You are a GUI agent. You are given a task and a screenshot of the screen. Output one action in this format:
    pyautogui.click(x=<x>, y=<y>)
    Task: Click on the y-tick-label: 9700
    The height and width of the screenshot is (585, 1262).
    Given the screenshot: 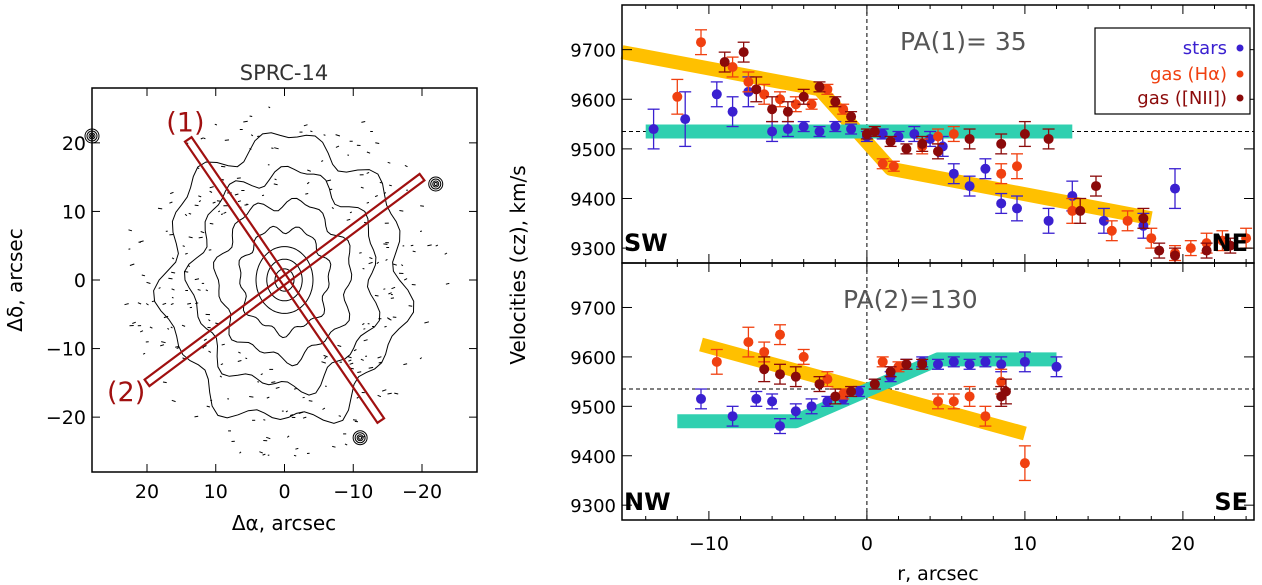 What is the action you would take?
    pyautogui.click(x=593, y=308)
    